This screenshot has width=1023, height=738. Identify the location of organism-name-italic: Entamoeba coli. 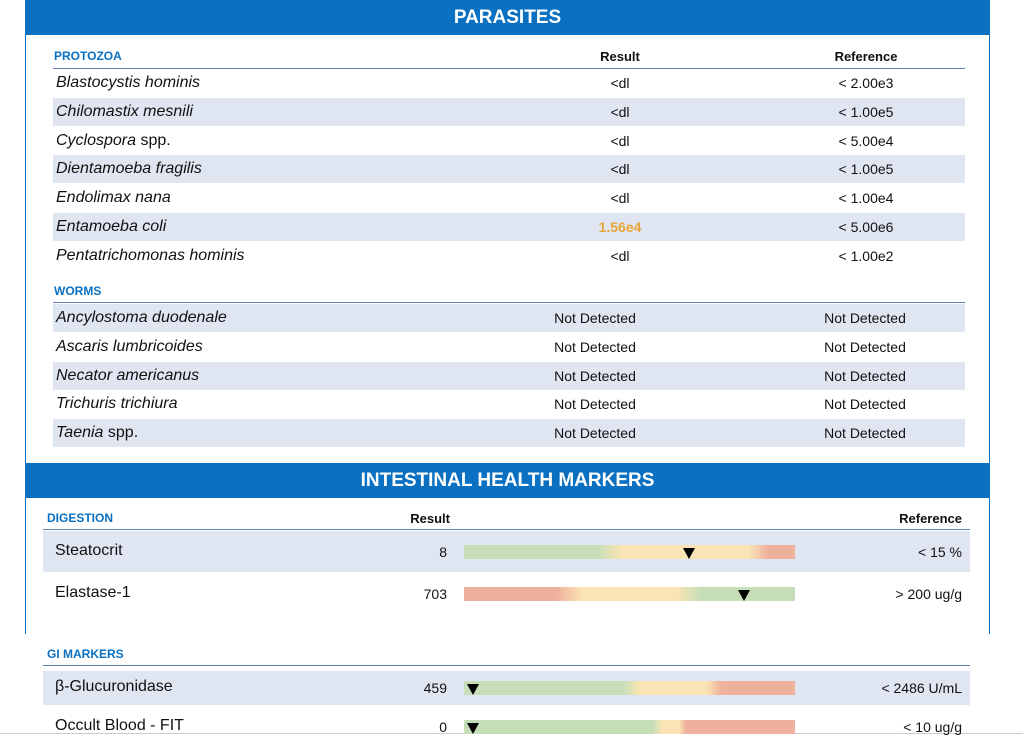
(111, 226).